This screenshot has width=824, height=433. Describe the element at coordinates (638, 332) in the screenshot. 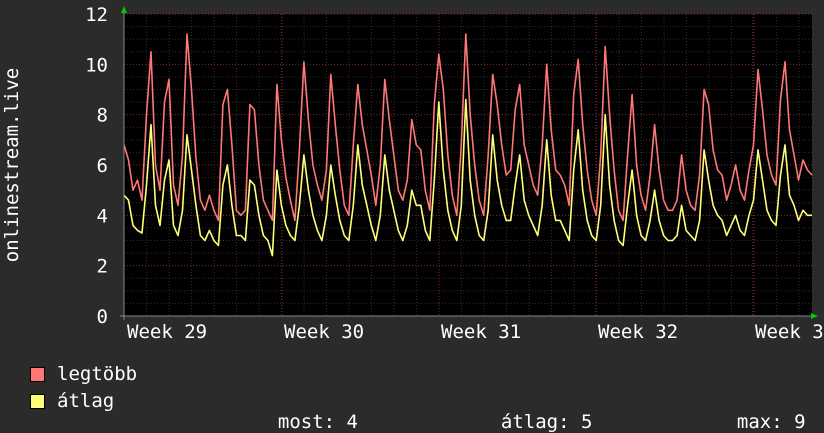

I see `x-tick-label: Week 32` at that location.